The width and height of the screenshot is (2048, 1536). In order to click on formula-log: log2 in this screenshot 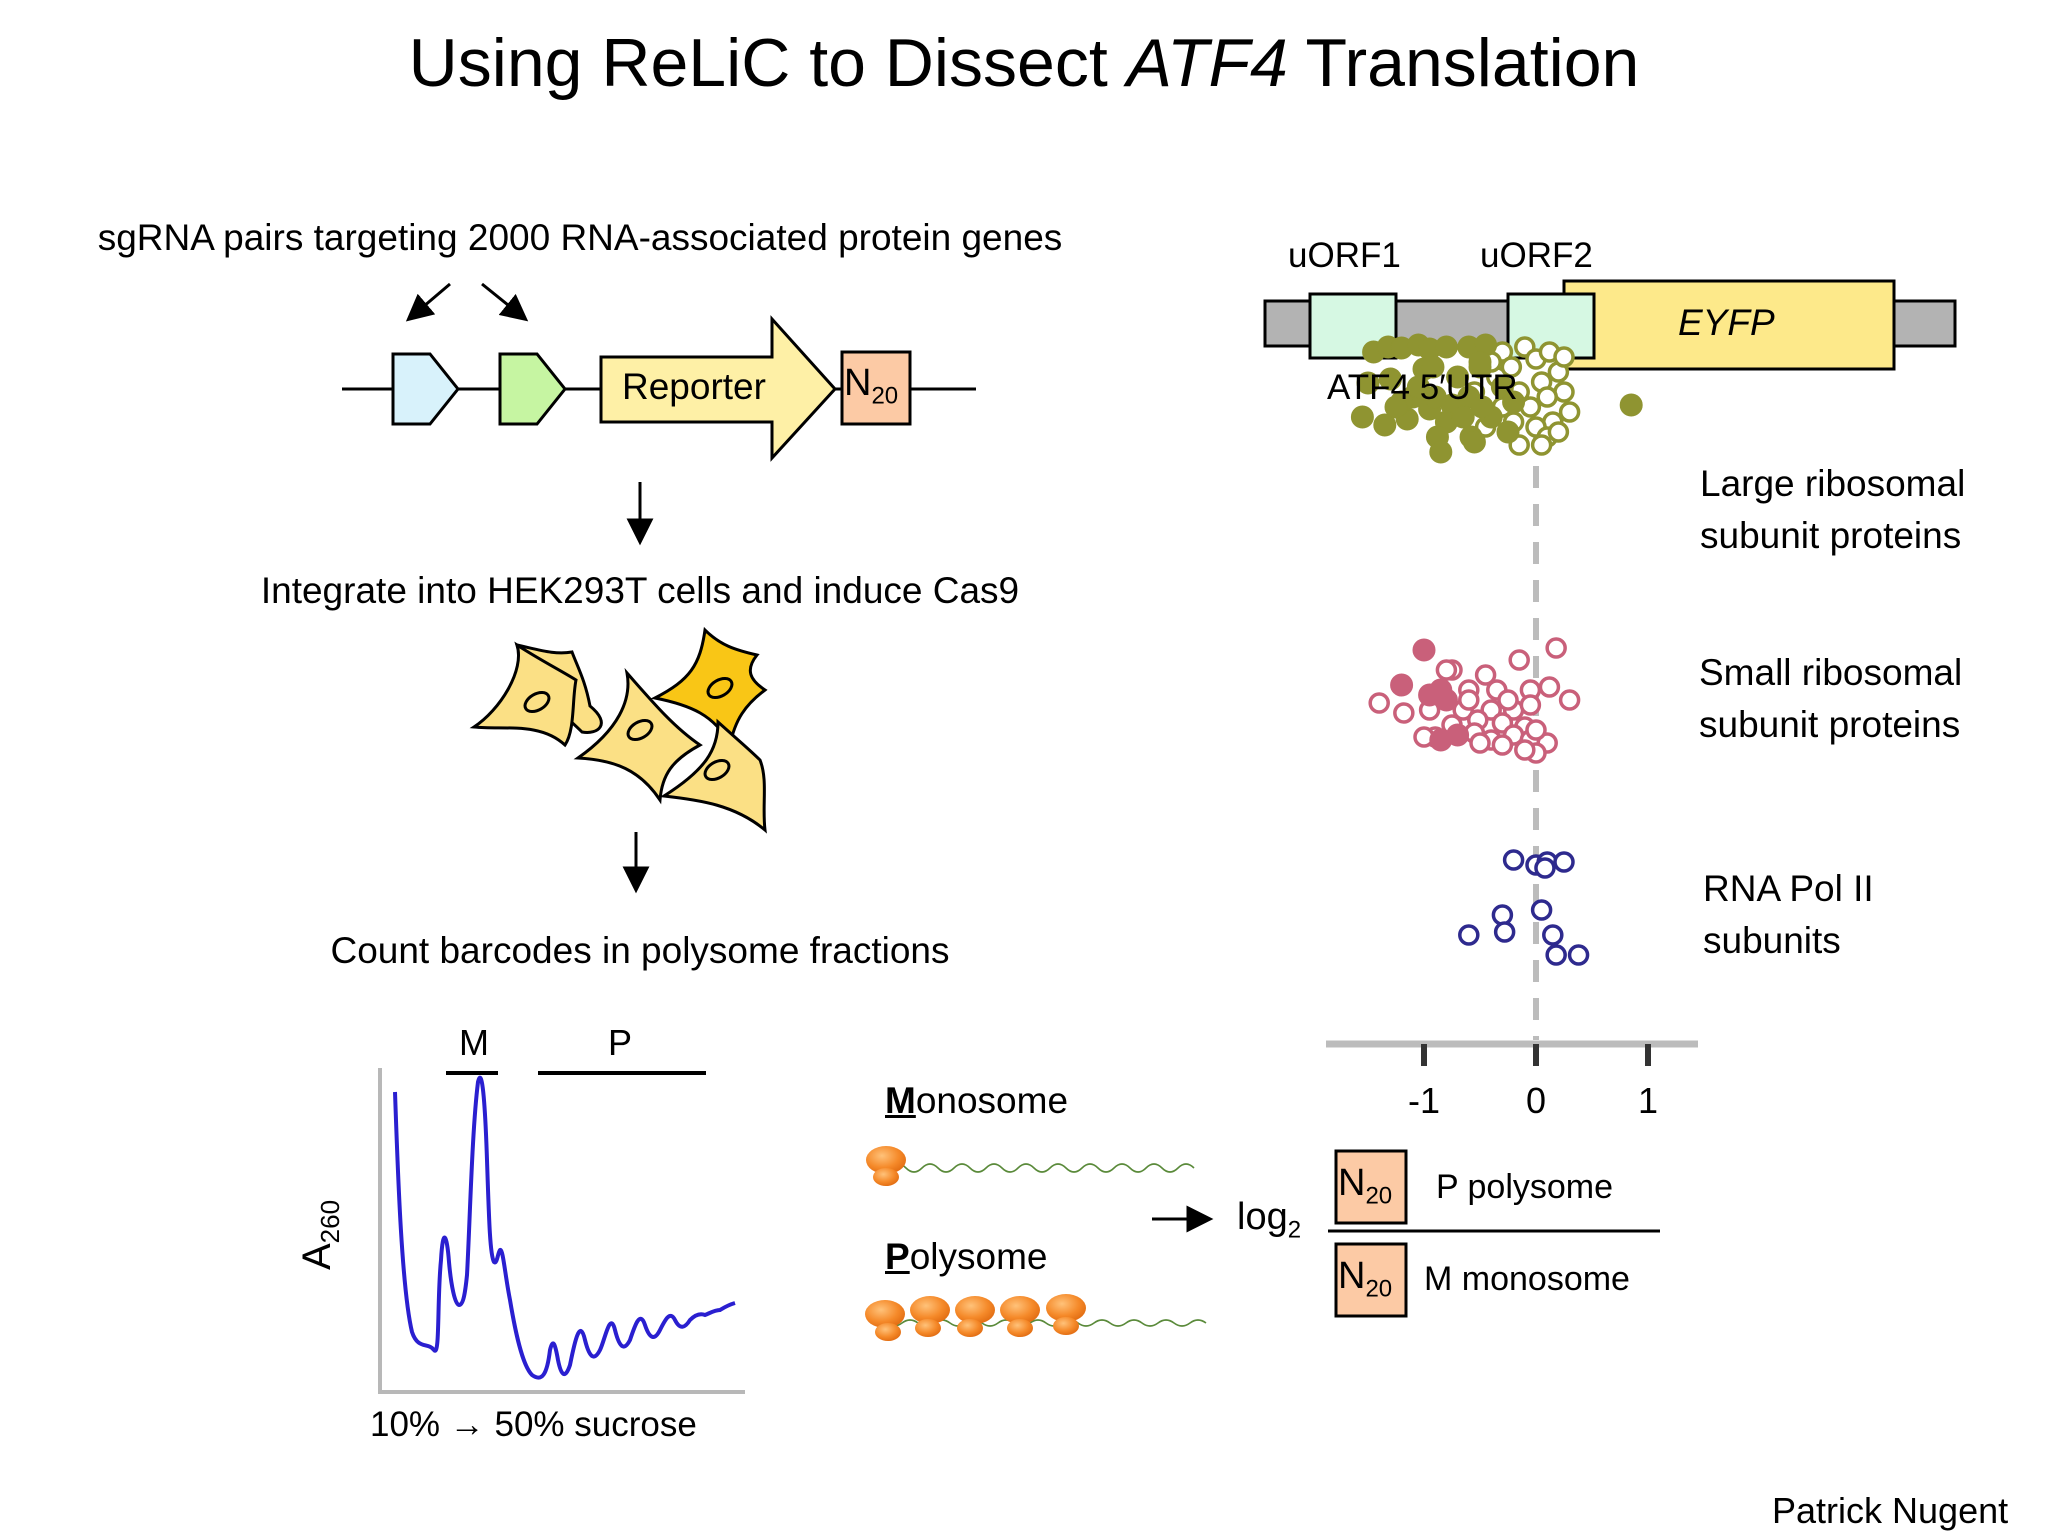, I will do `click(1269, 1220)`.